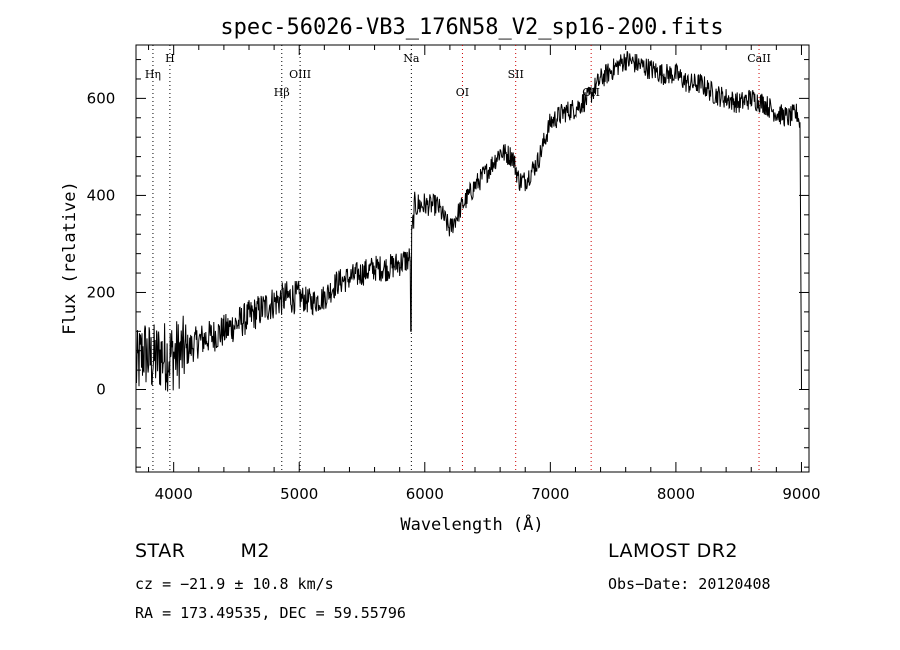 This screenshot has width=900, height=650. I want to click on redshift-text: cz = −21.9 ± 10.8 km/s, so click(234, 584).